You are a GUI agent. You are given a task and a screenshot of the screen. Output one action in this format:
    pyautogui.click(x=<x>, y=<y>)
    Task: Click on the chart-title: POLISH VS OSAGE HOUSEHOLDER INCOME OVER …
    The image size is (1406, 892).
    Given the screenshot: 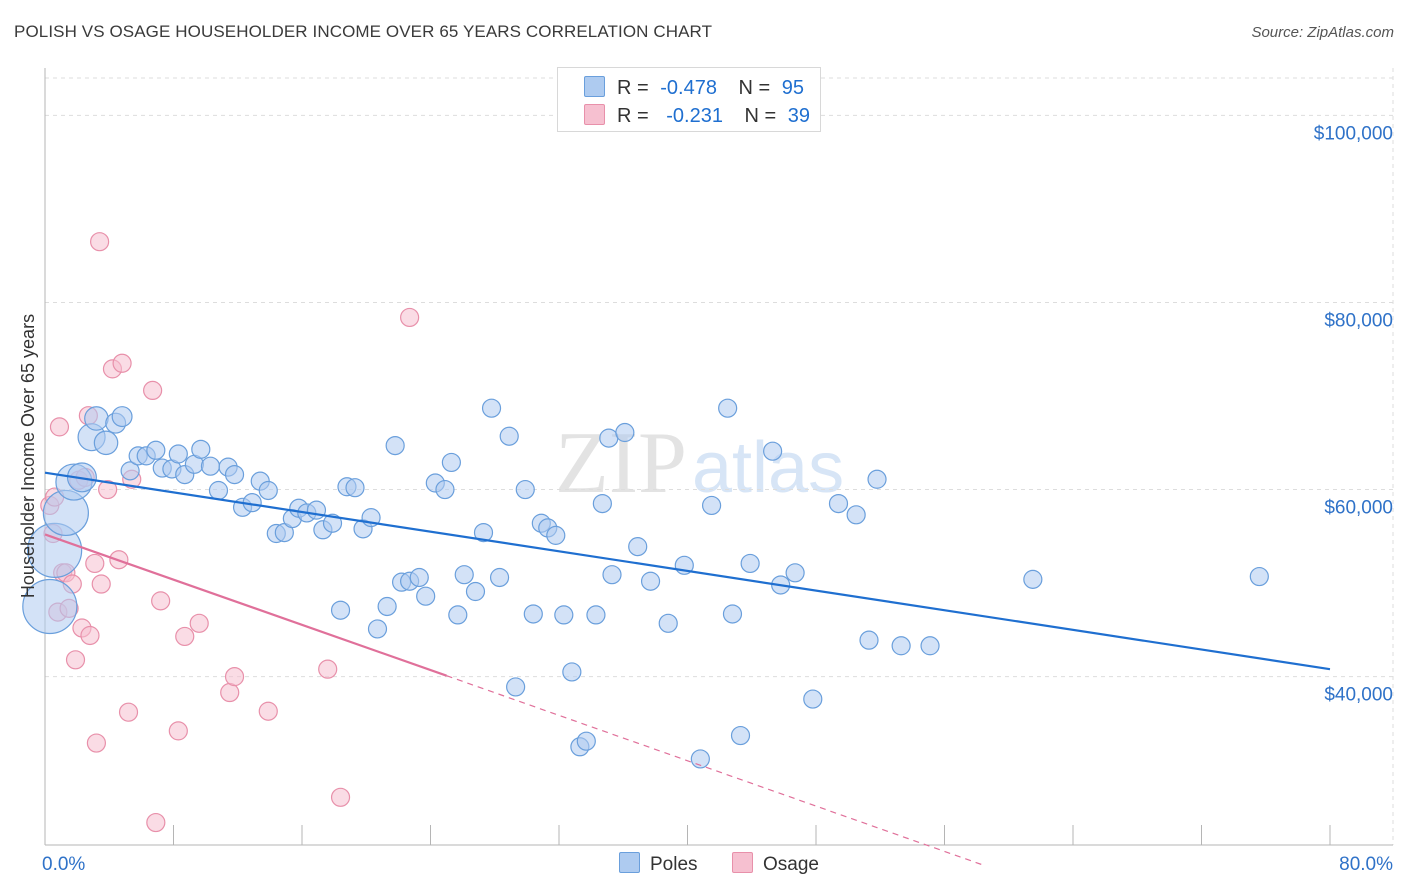 What is the action you would take?
    pyautogui.click(x=363, y=31)
    